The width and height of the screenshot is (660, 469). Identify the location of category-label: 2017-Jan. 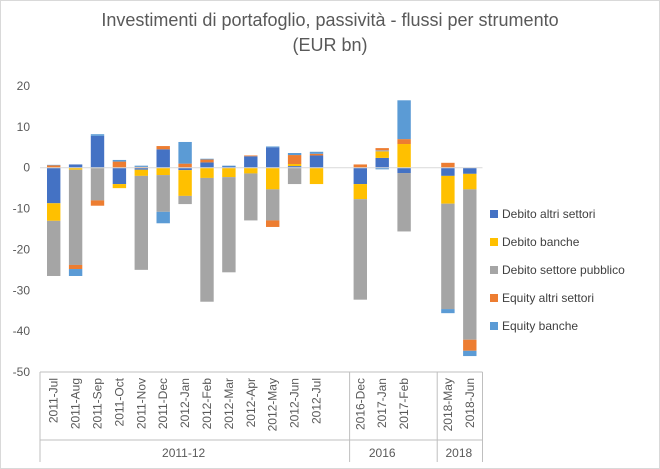
(382, 403).